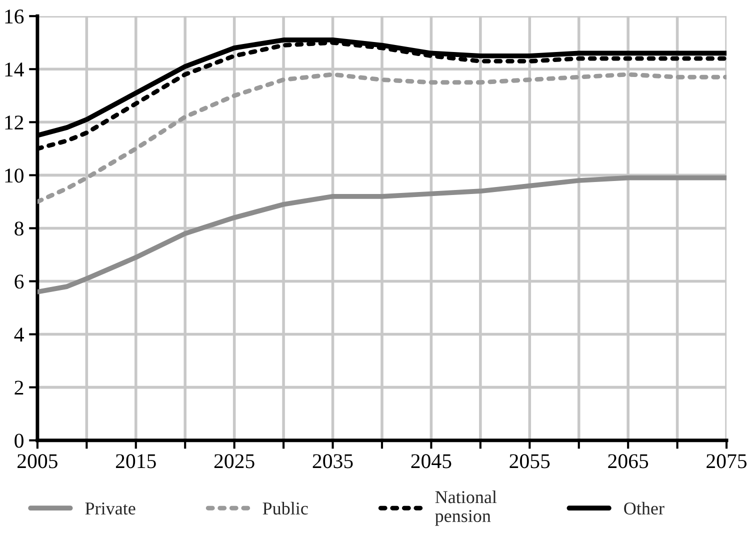  Describe the element at coordinates (136, 461) in the screenshot. I see `x-tick-label: 2015` at that location.